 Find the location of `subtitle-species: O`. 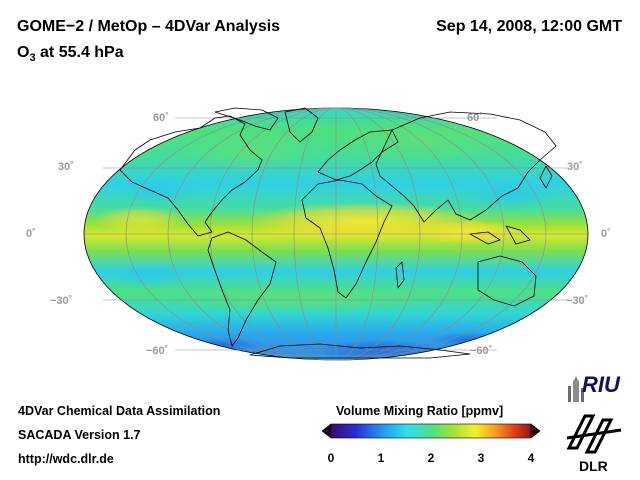

subtitle-species: O is located at coordinates (23, 52).